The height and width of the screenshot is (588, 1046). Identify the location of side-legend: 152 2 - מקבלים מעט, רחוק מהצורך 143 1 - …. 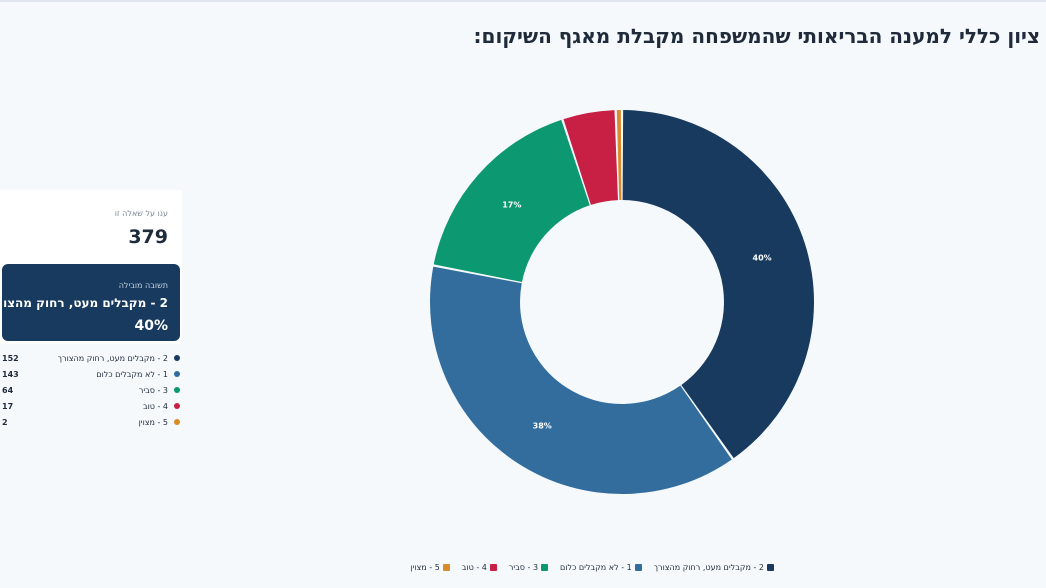
(91, 392).